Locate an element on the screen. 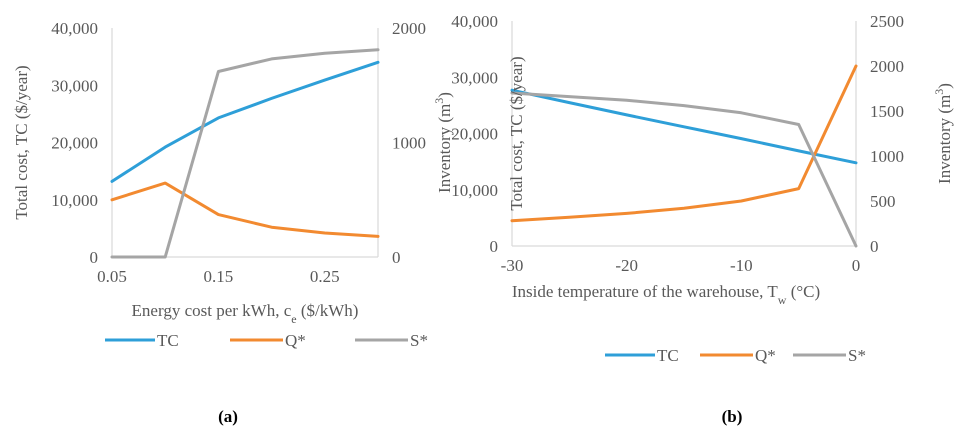 This screenshot has width=955, height=430. panel-label: (a) is located at coordinates (228, 416).